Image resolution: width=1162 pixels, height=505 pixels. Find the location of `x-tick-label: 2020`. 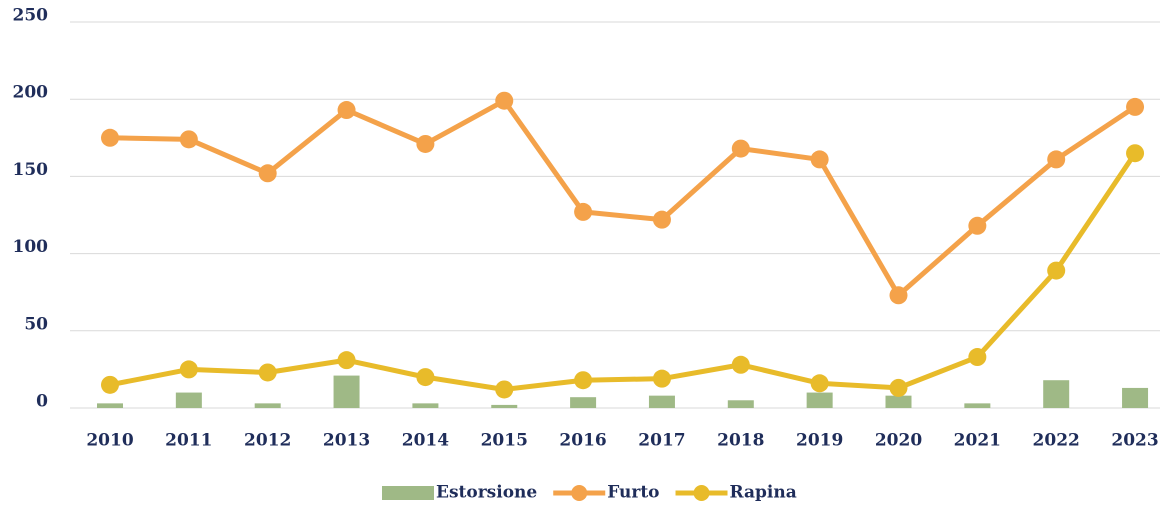

x-tick-label: 2020 is located at coordinates (898, 441).